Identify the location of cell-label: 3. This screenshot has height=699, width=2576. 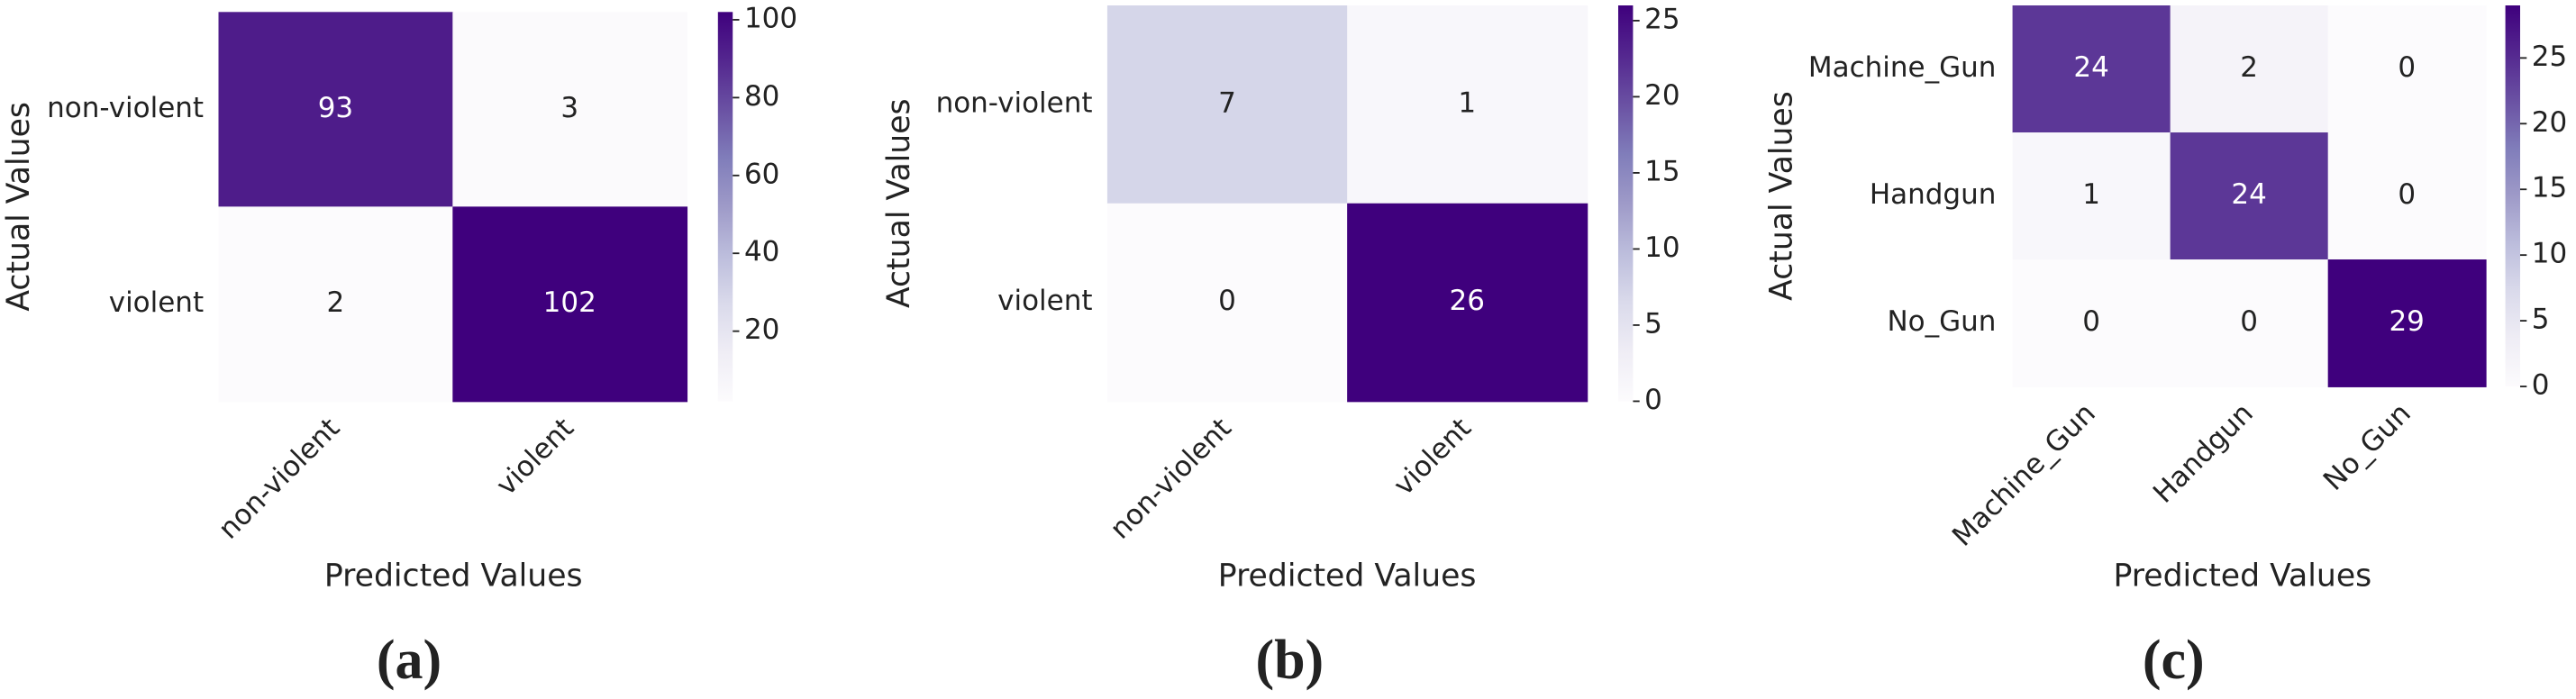
(569, 108).